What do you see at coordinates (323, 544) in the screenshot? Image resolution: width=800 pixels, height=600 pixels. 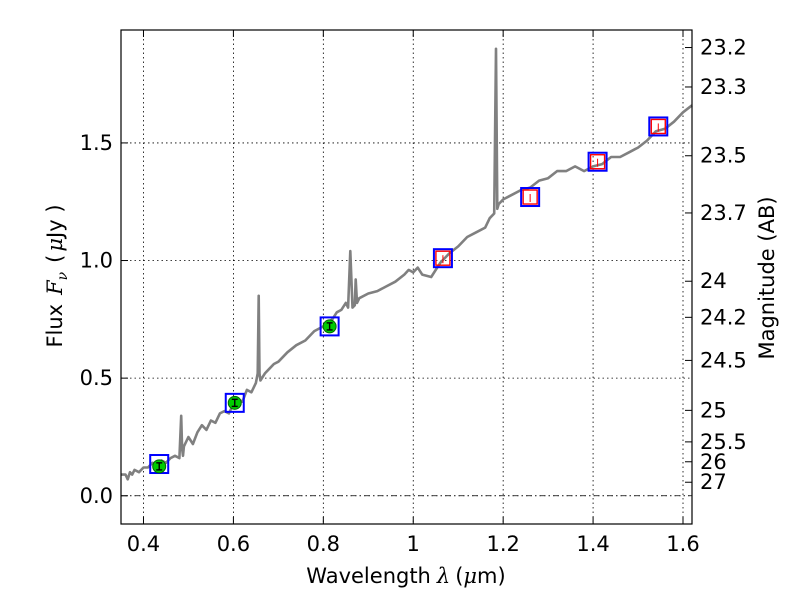 I see `x-tick-label: 0.8` at bounding box center [323, 544].